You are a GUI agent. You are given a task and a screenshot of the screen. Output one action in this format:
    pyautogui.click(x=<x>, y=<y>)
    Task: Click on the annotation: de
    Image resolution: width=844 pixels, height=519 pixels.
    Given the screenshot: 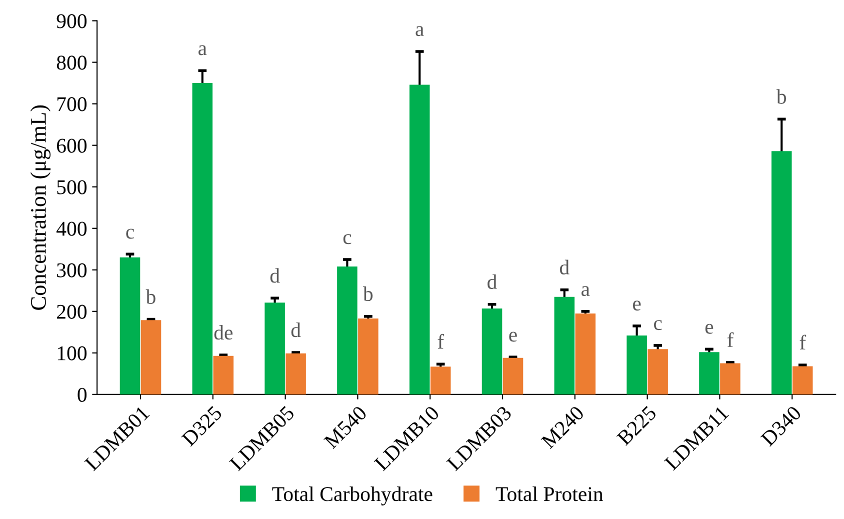 What is the action you would take?
    pyautogui.click(x=223, y=332)
    